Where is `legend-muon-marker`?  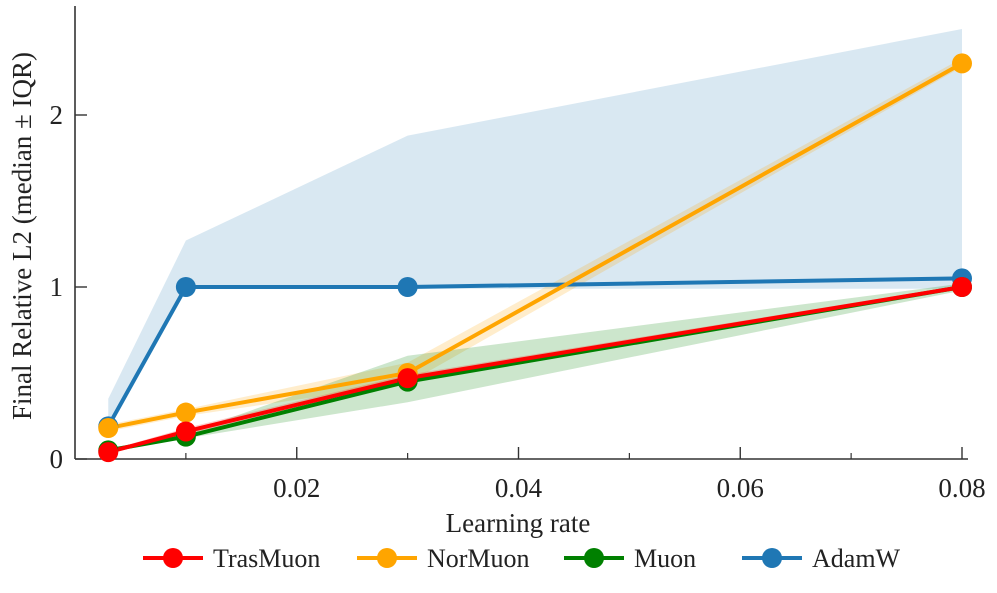
legend-muon-marker is located at coordinates (594, 558).